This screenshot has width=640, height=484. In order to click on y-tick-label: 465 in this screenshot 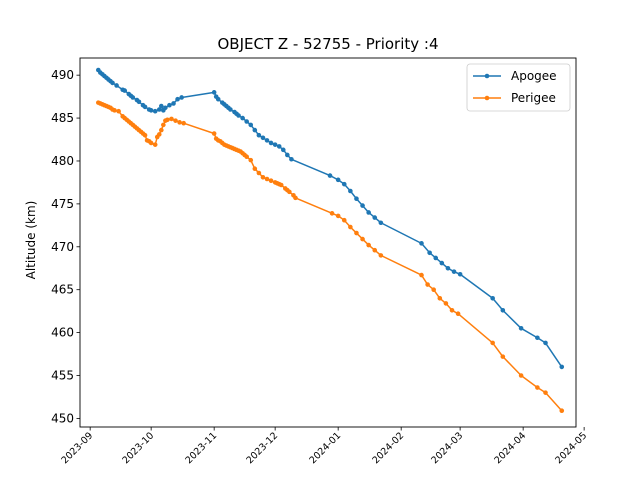, I will do `click(62, 290)`.